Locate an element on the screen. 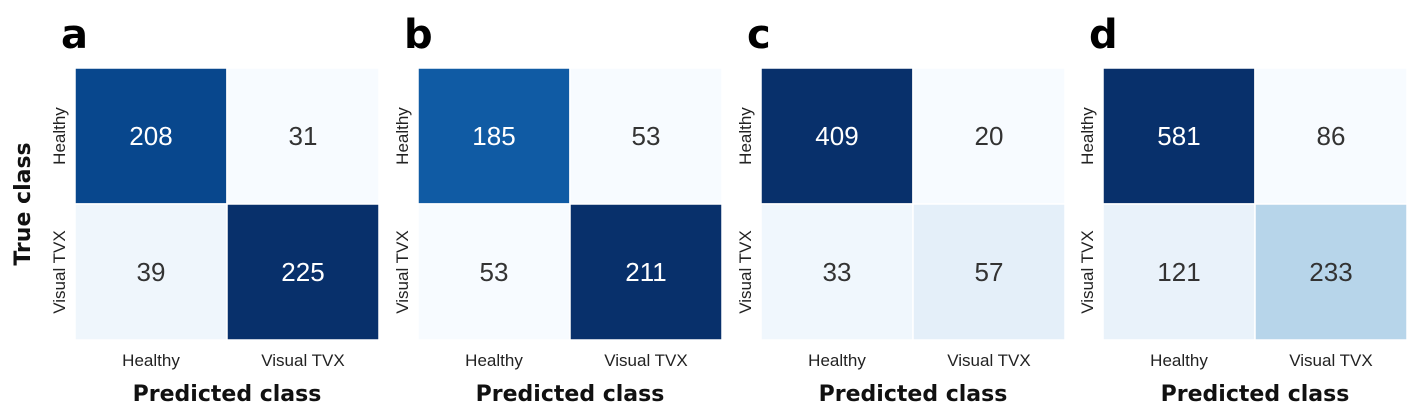  cell-value-label: 409 is located at coordinates (836, 136).